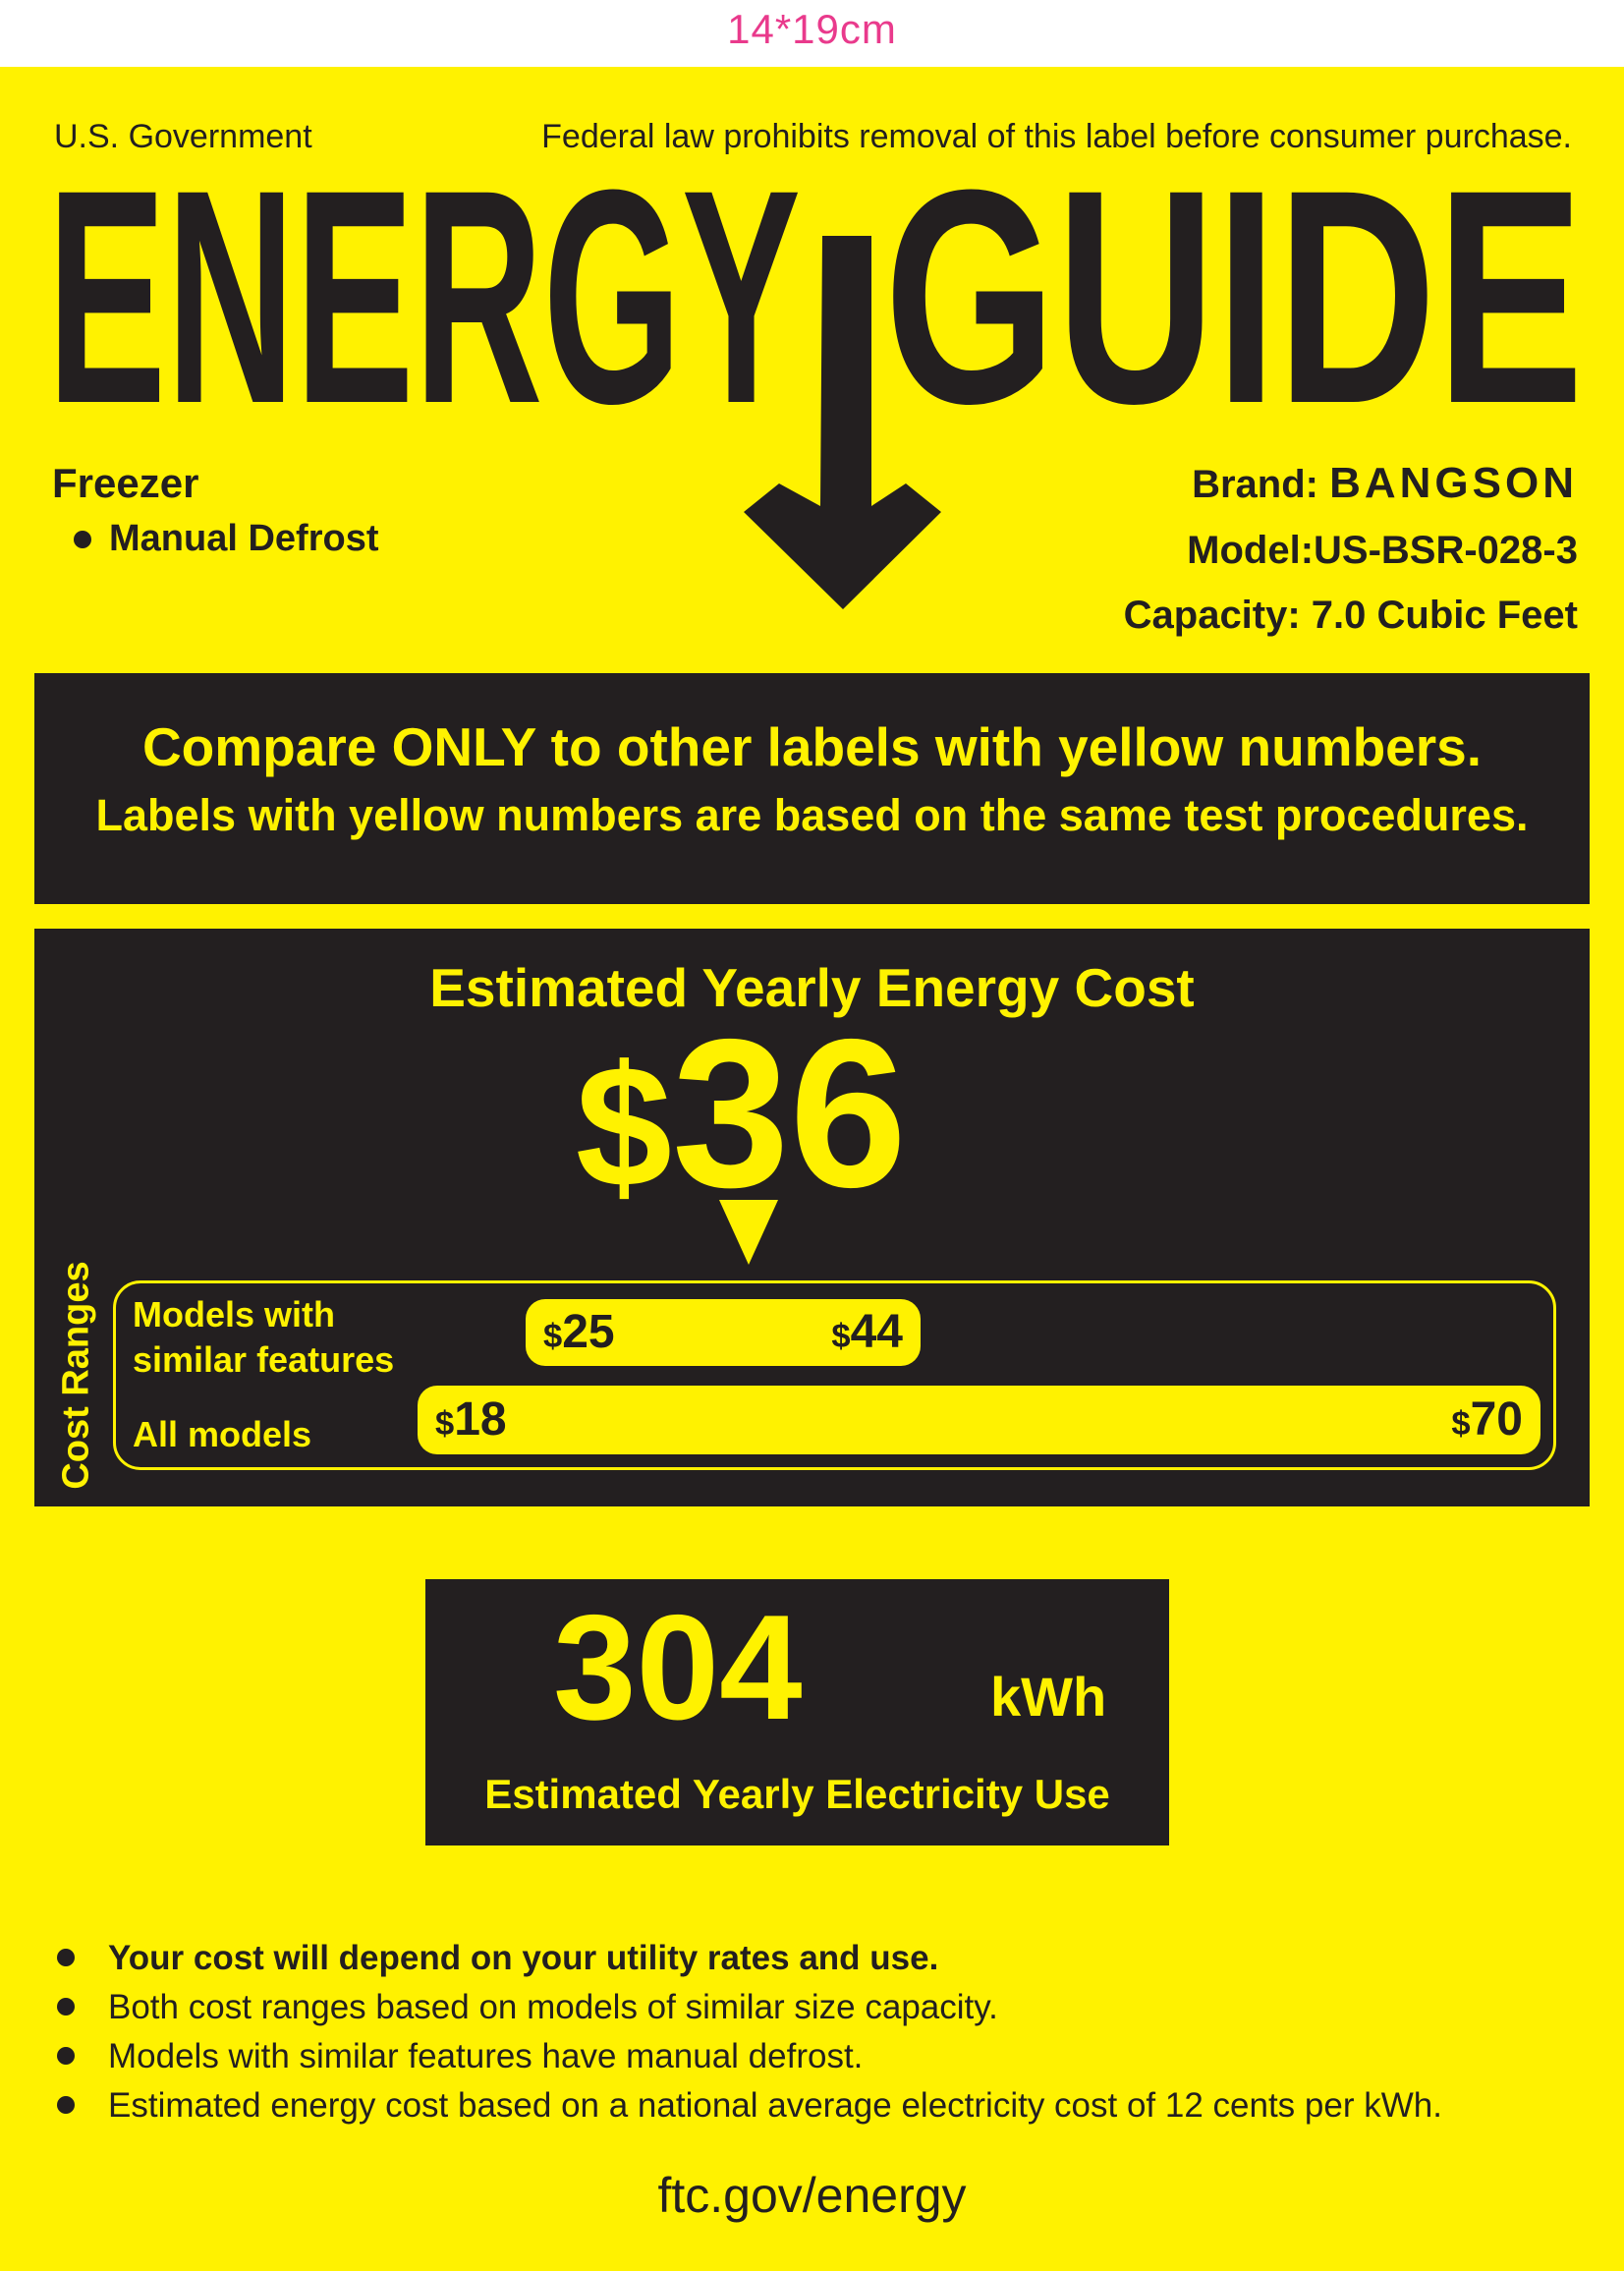  I want to click on all-models-label-line1: All models, so click(222, 1434).